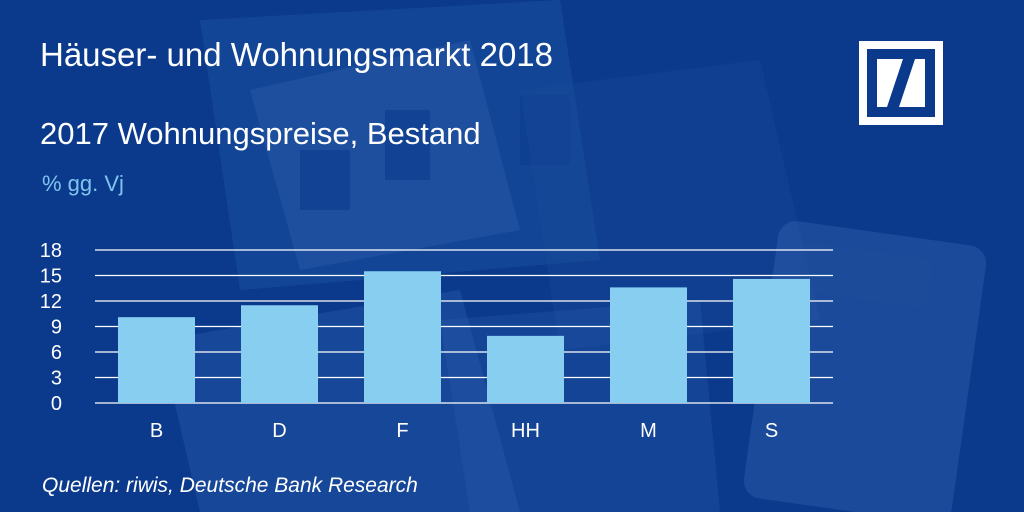 The height and width of the screenshot is (512, 1024). Describe the element at coordinates (51, 277) in the screenshot. I see `y-tick-label: 15` at that location.